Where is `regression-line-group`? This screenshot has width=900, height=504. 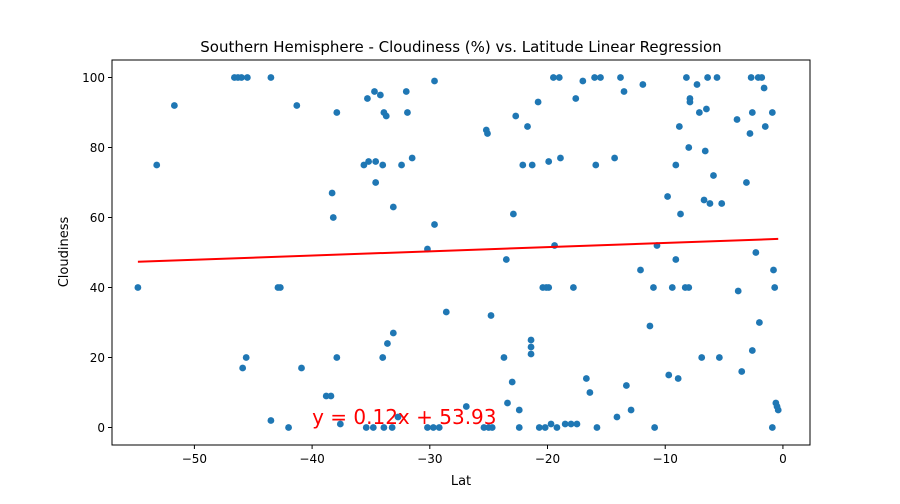 regression-line-group is located at coordinates (458, 250).